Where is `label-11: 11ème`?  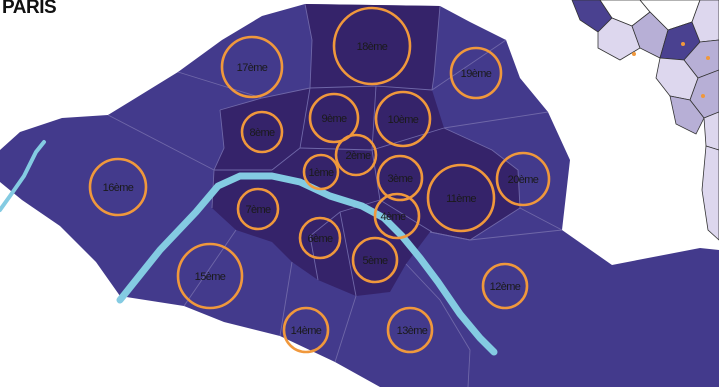
label-11: 11ème is located at coordinates (461, 199).